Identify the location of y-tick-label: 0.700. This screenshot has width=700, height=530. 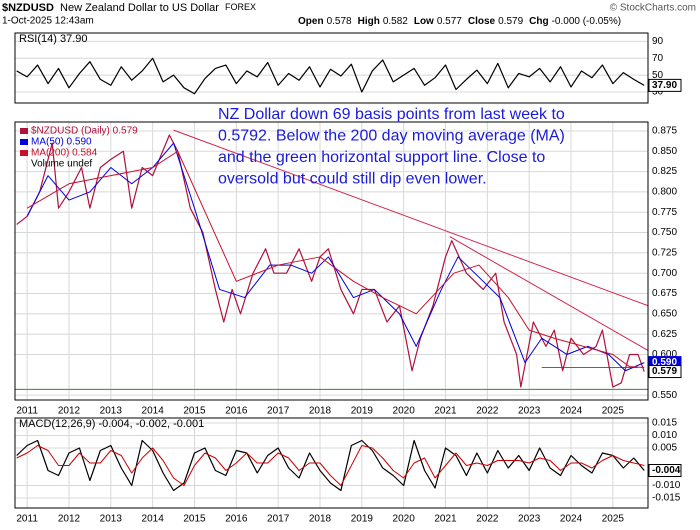
(664, 273).